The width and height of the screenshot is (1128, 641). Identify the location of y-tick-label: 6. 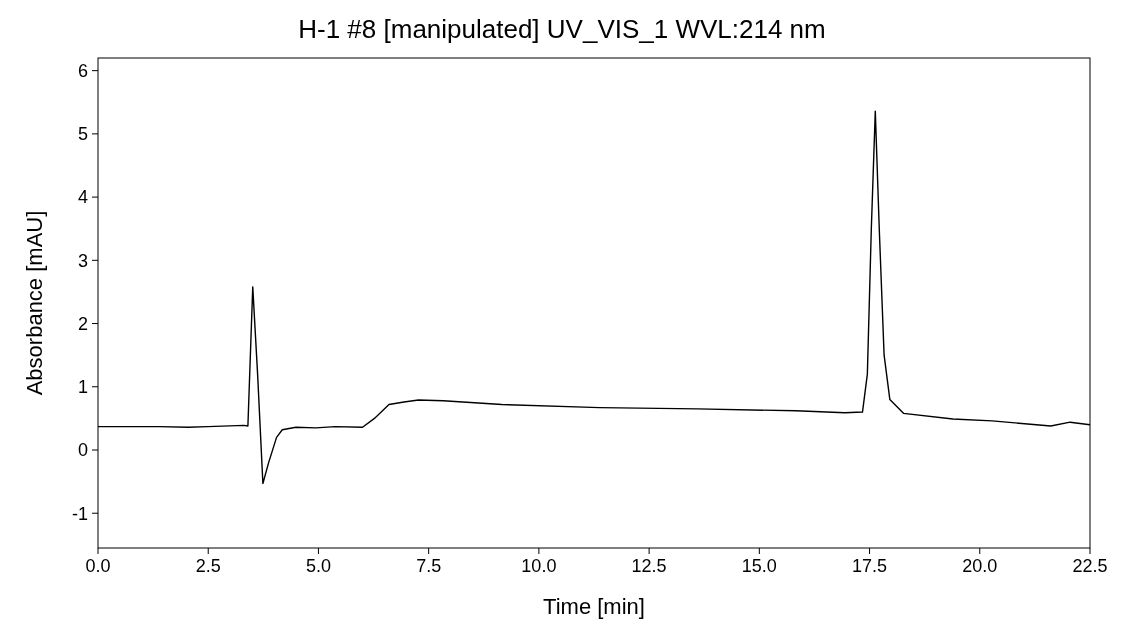
(82, 70).